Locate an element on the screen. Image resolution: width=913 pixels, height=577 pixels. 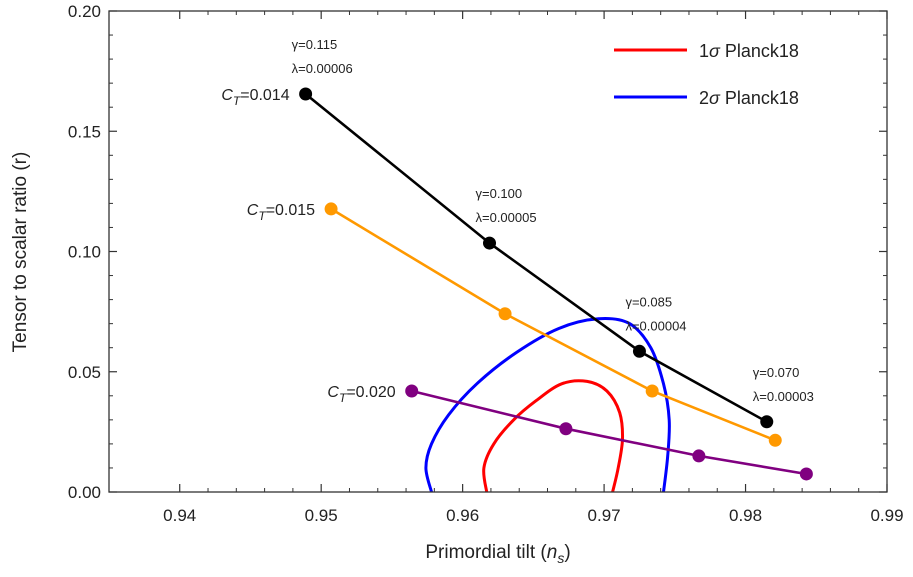
x-tick-label: 0.99 is located at coordinates (886, 515).